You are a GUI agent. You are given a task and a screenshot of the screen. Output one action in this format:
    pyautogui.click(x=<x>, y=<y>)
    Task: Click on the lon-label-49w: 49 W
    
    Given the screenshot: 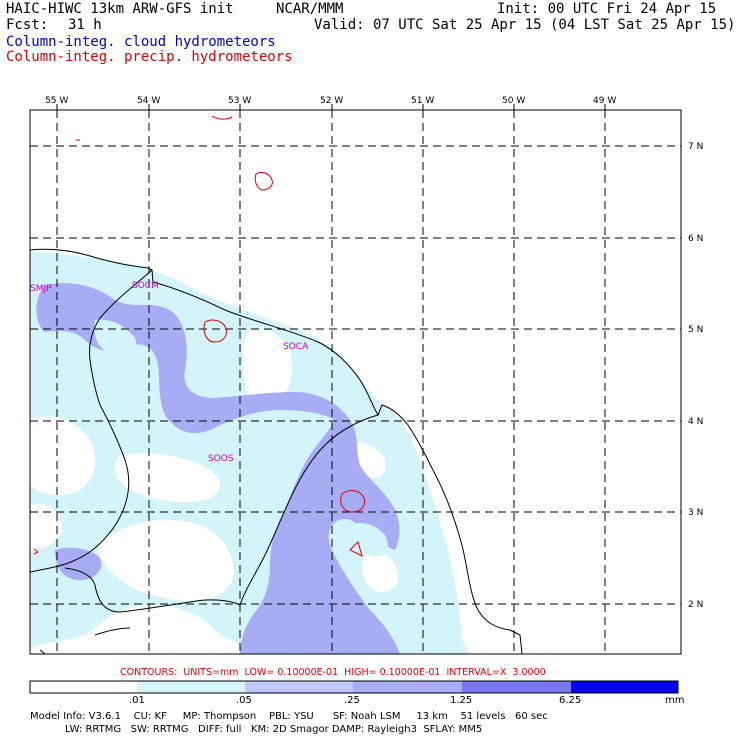 What is the action you would take?
    pyautogui.click(x=604, y=101)
    